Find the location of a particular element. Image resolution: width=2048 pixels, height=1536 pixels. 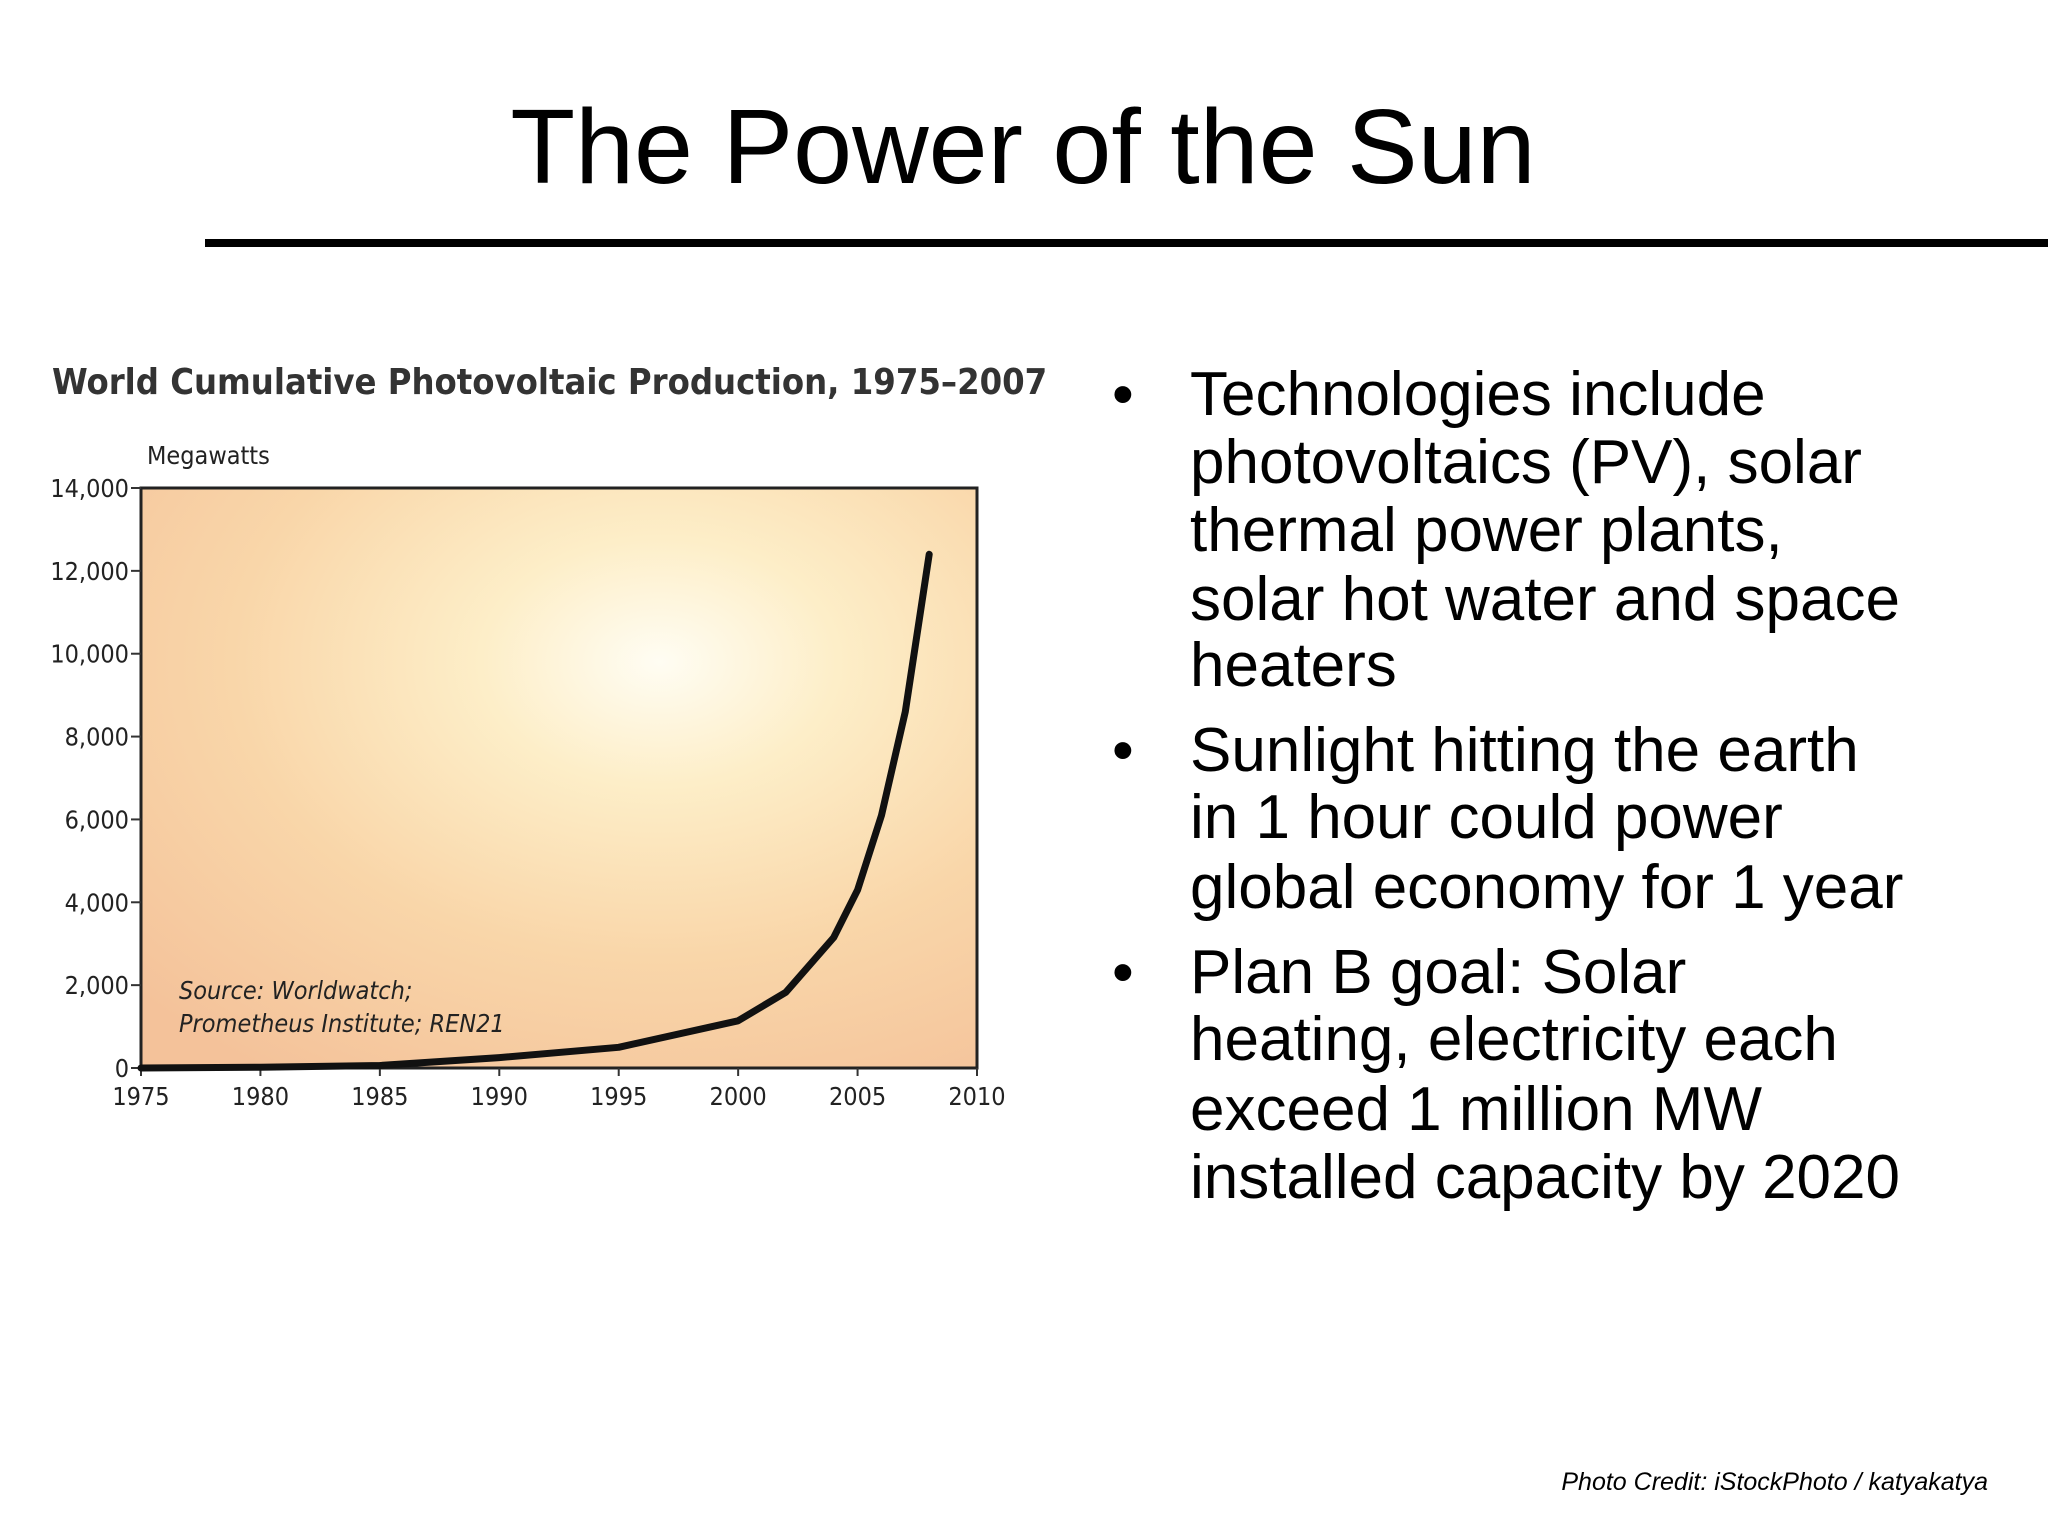

x-tick-label: 1990 is located at coordinates (499, 1096).